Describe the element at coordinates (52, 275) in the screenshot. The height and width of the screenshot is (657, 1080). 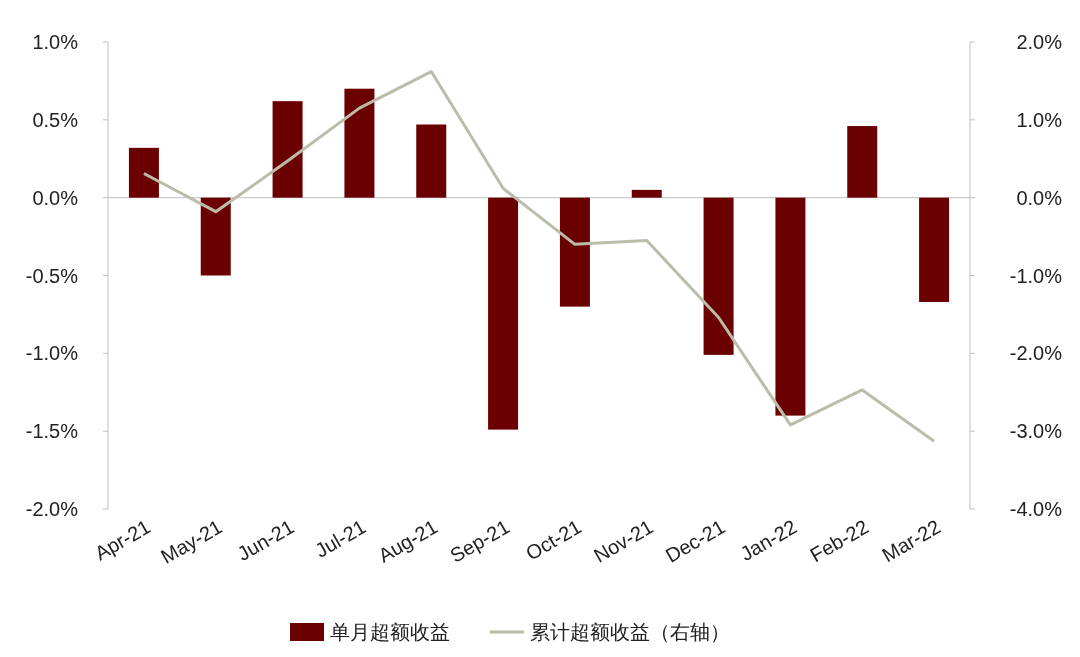
I see `y-tick-label: -0.5%` at that location.